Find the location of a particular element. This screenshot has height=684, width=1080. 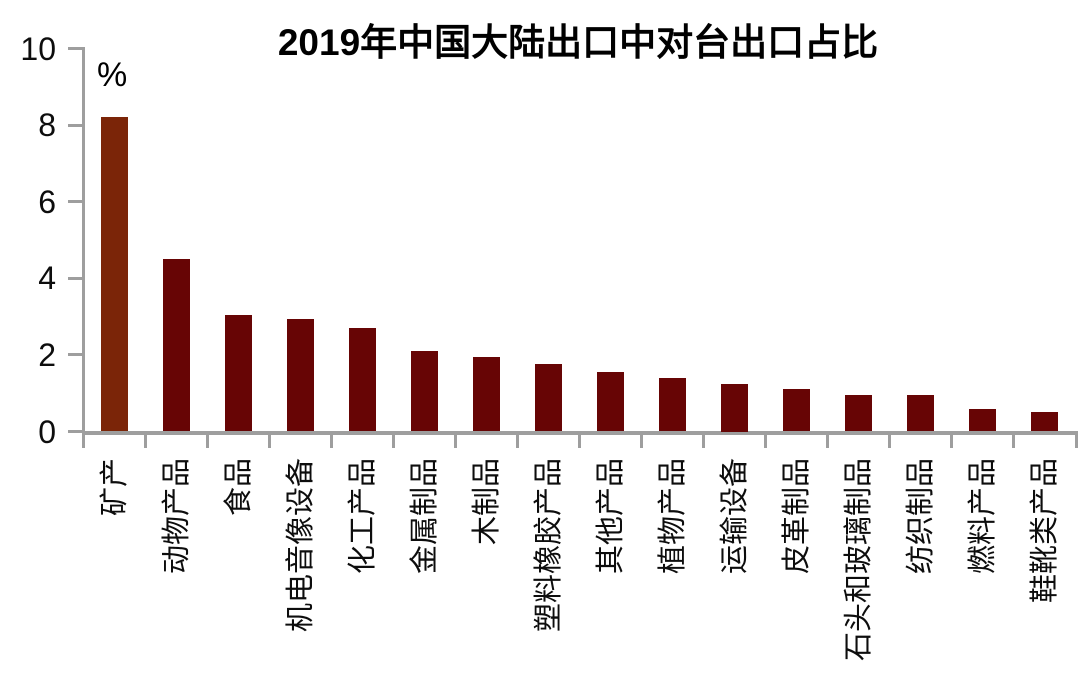

x-axis-label-text: 石头和玻璃制品 is located at coordinates (858, 560).